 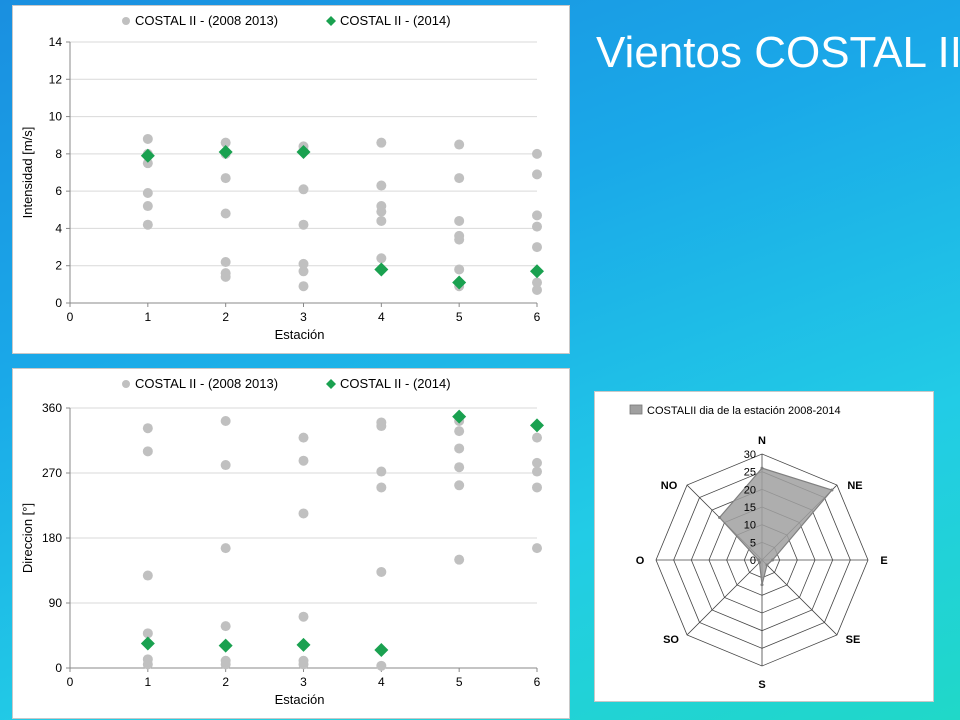 What do you see at coordinates (58, 266) in the screenshot?
I see `y-tick-label: 2` at bounding box center [58, 266].